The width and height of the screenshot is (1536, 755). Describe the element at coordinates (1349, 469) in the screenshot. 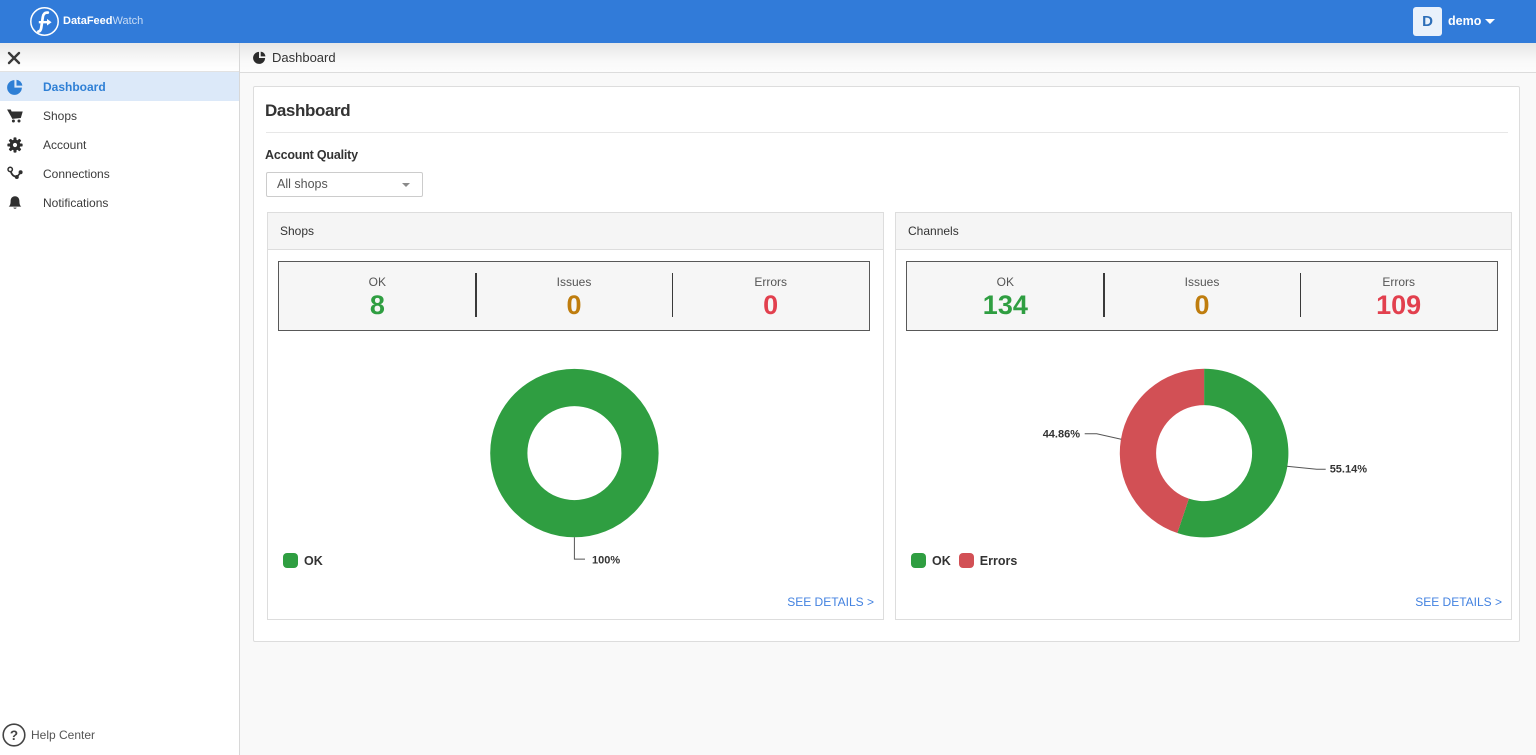

I see `svg-text: 55.14%` at that location.